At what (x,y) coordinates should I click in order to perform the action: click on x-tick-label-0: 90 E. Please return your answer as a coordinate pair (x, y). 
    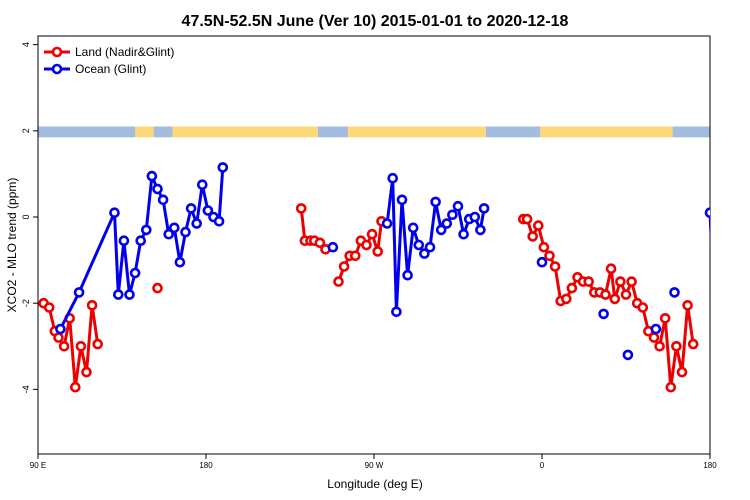
    Looking at the image, I should click on (38, 465).